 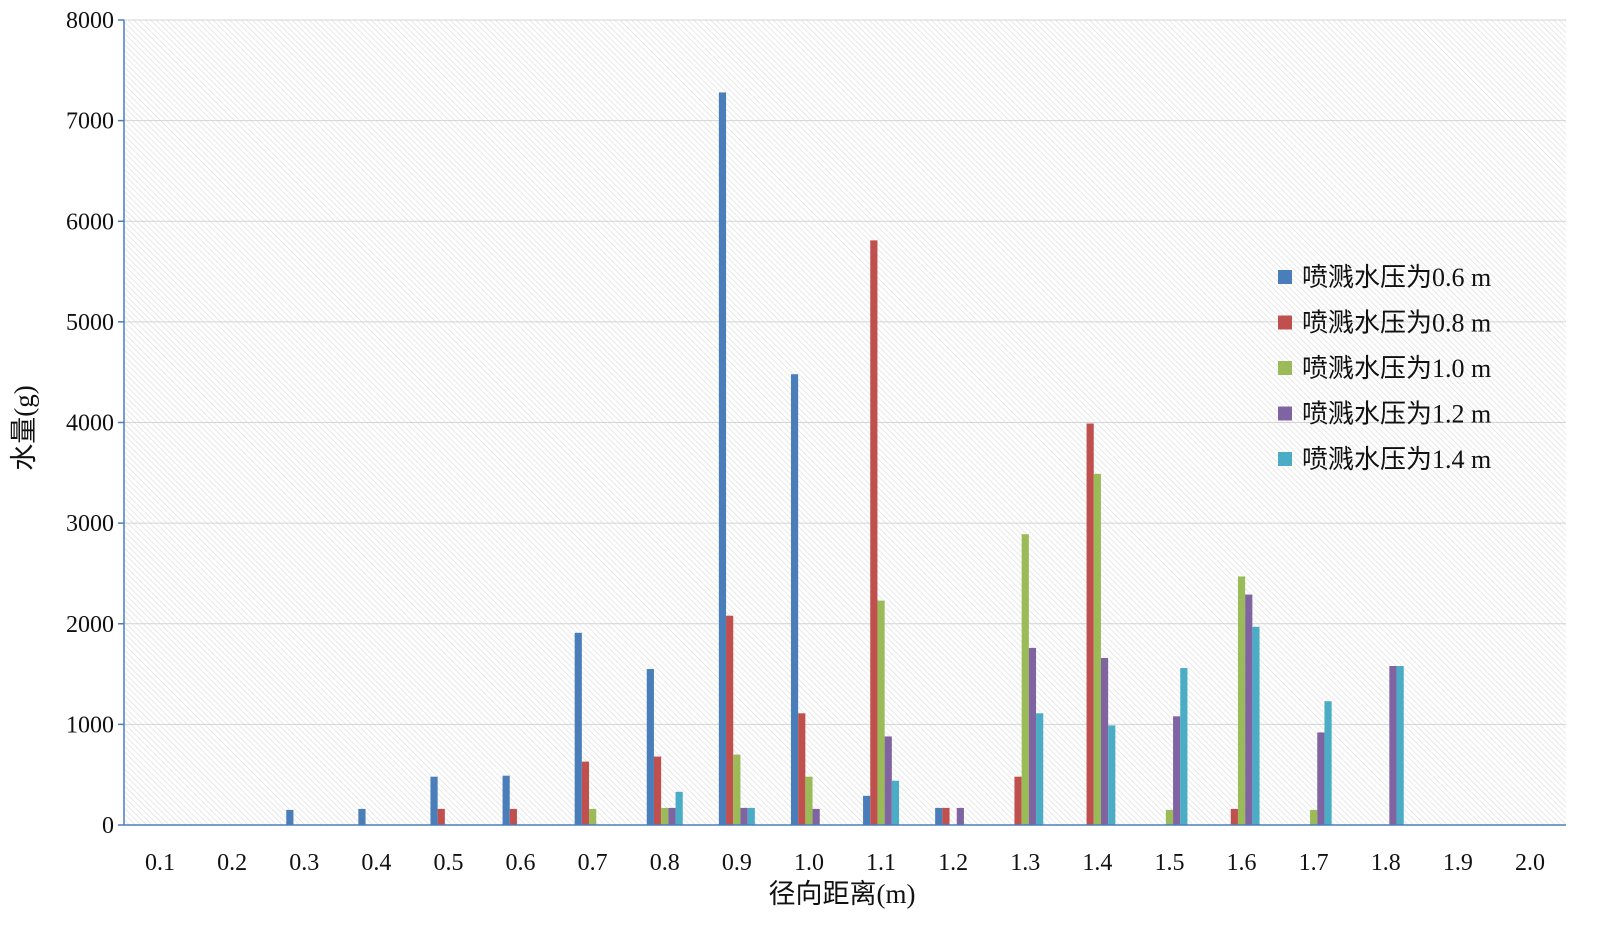 What do you see at coordinates (1386, 863) in the screenshot?
I see `x-tick-label: 1.8` at bounding box center [1386, 863].